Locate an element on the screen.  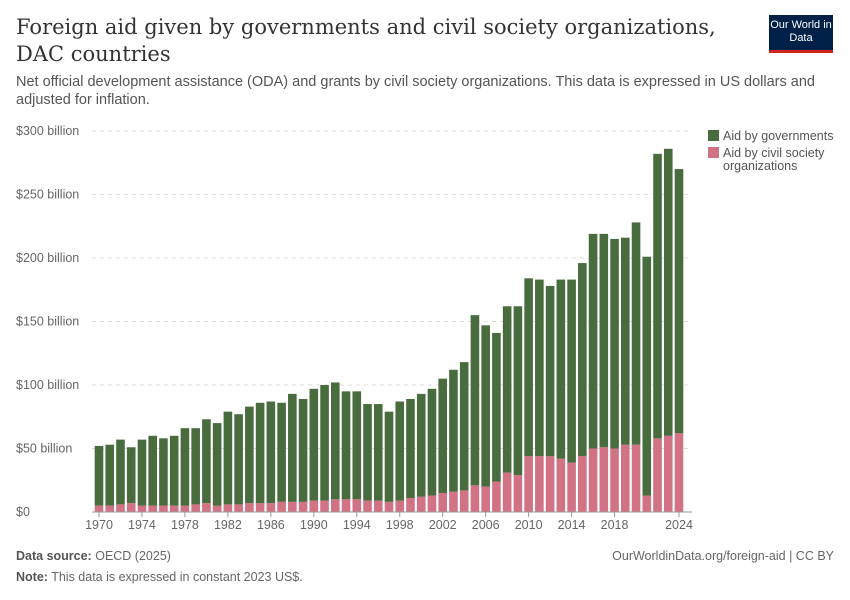
legend-label: organizations is located at coordinates (760, 166).